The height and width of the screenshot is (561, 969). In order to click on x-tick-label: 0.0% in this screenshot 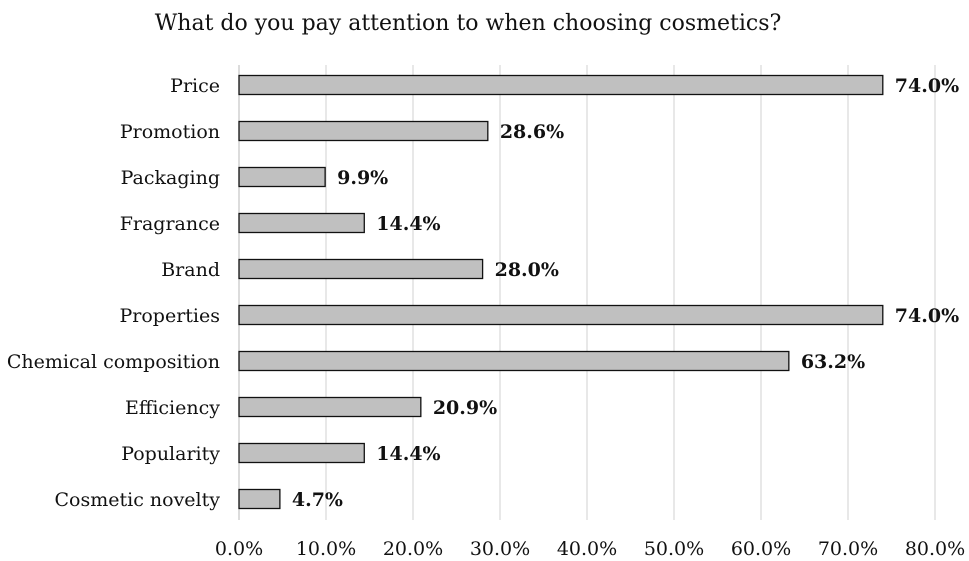, I will do `click(239, 549)`.